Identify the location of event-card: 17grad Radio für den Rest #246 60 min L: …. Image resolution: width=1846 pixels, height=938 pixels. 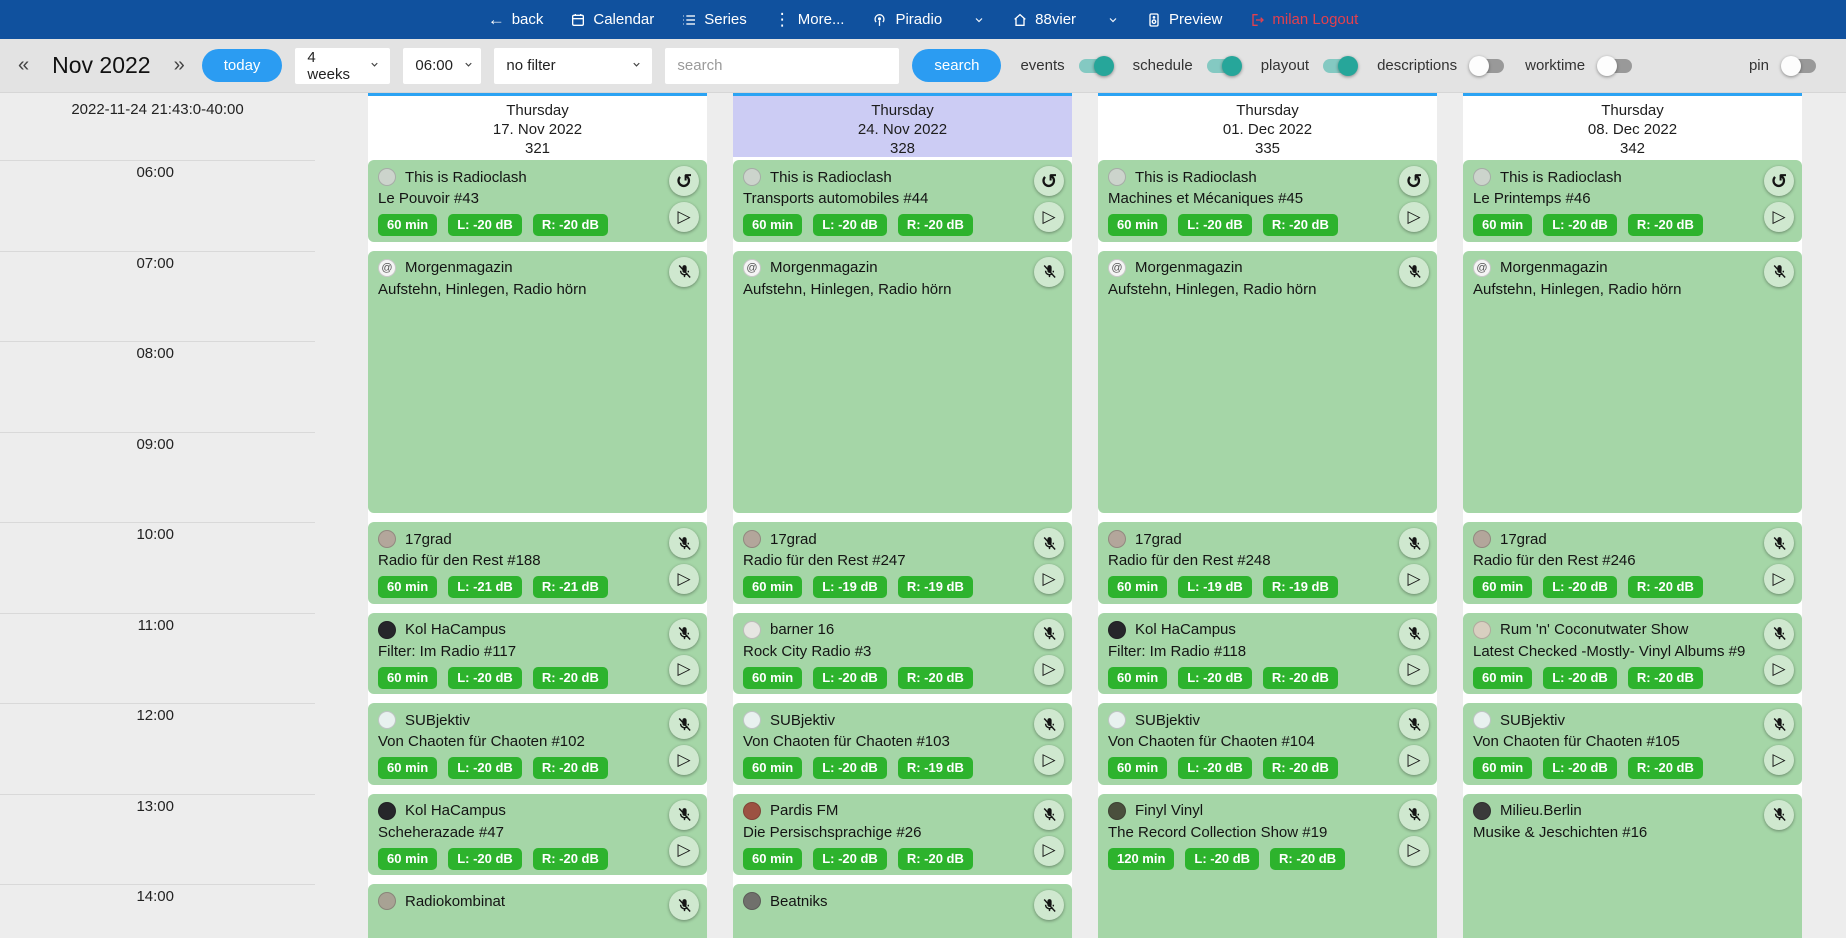
(1632, 563).